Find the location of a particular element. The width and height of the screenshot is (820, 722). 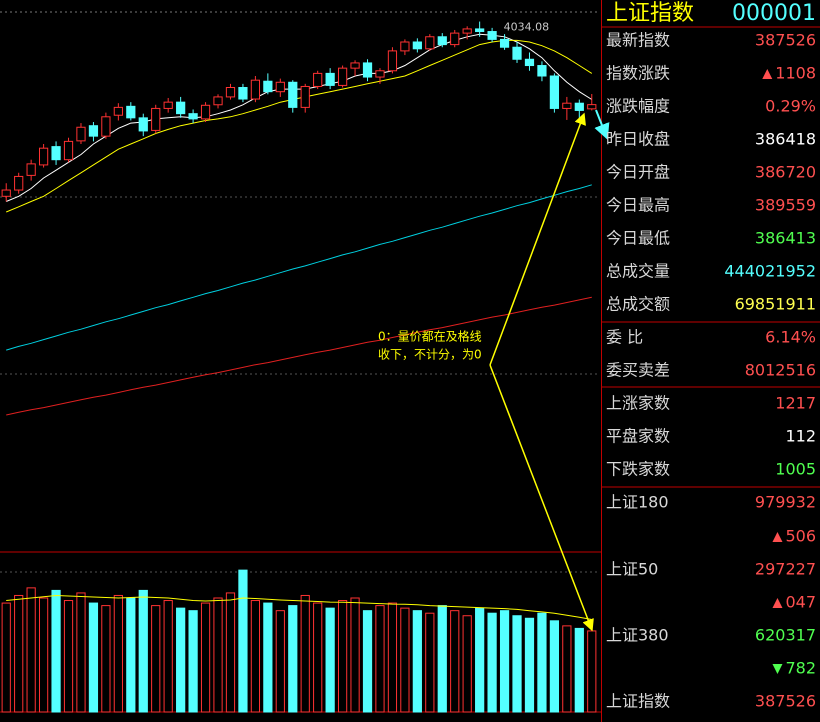

row-value: 506 is located at coordinates (800, 536).